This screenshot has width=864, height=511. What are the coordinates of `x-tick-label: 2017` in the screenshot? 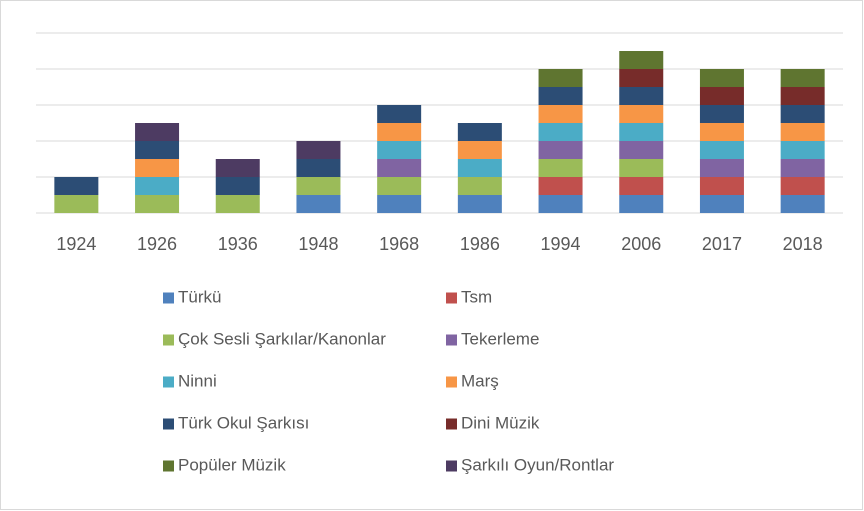 It's located at (722, 244).